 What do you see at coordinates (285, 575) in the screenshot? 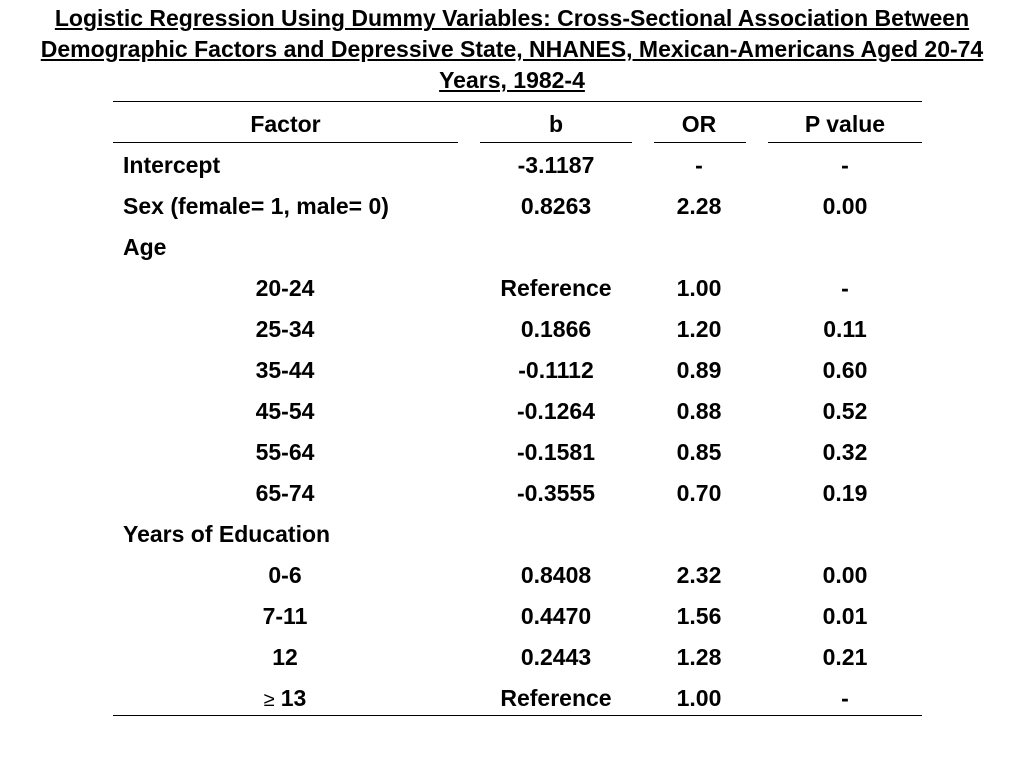
I see `row-factor-education: 0-6` at bounding box center [285, 575].